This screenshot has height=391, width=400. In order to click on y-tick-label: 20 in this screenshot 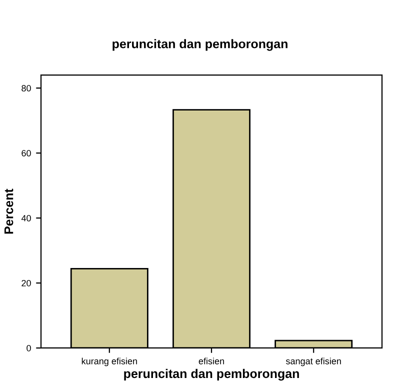, I will do `click(26, 283)`.